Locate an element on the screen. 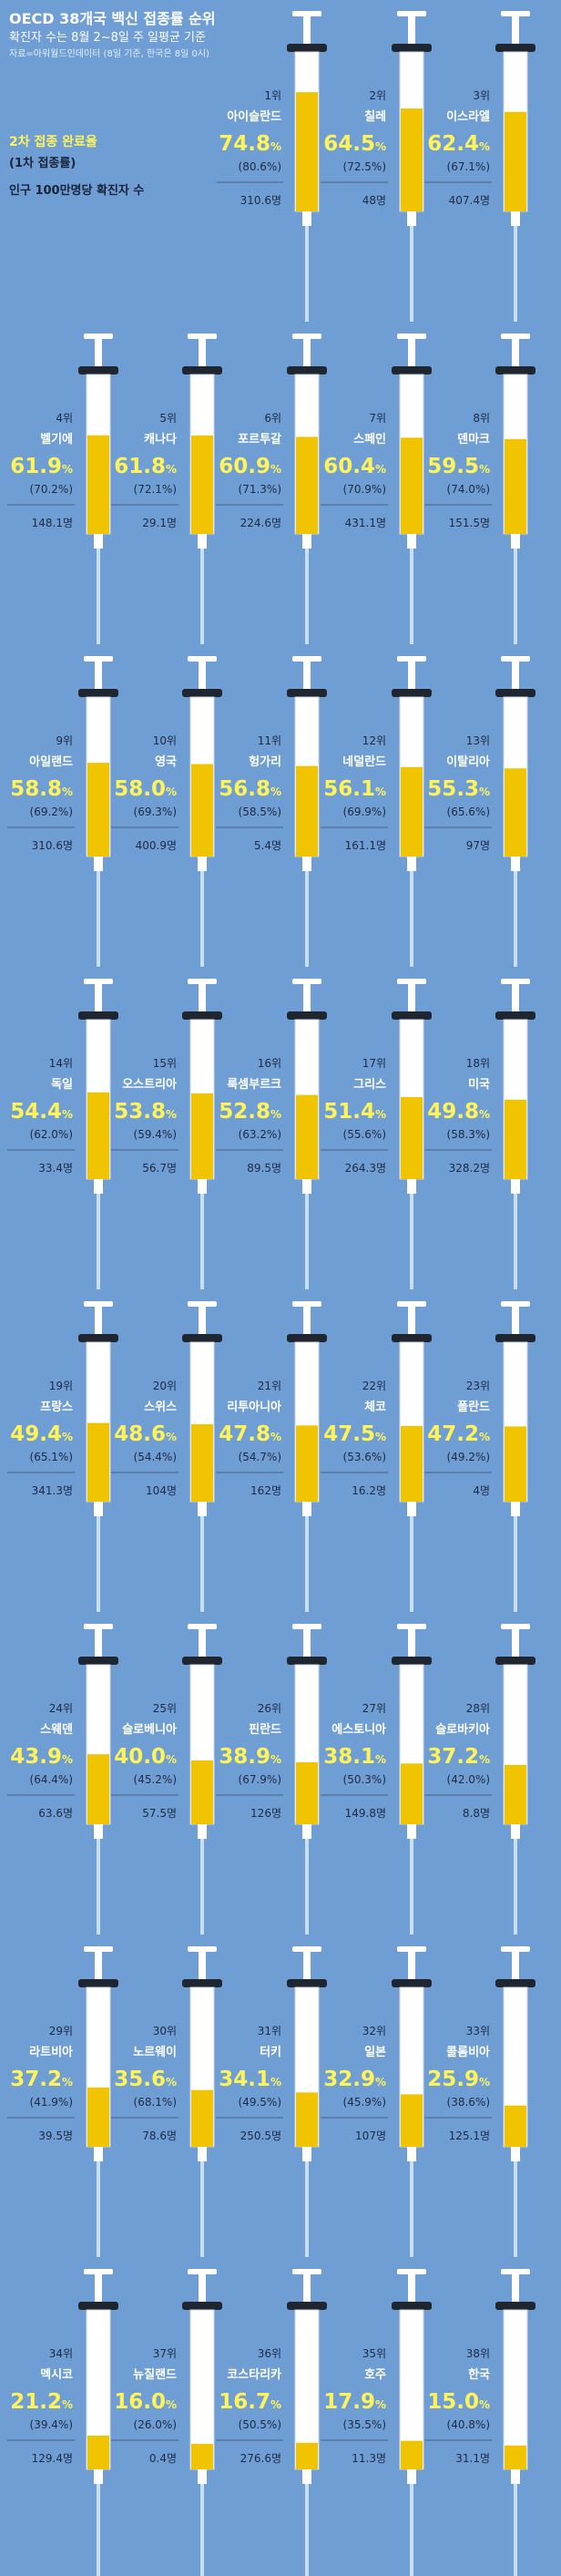 The image size is (561, 2576). cases-label: 78.6명 is located at coordinates (159, 2136).